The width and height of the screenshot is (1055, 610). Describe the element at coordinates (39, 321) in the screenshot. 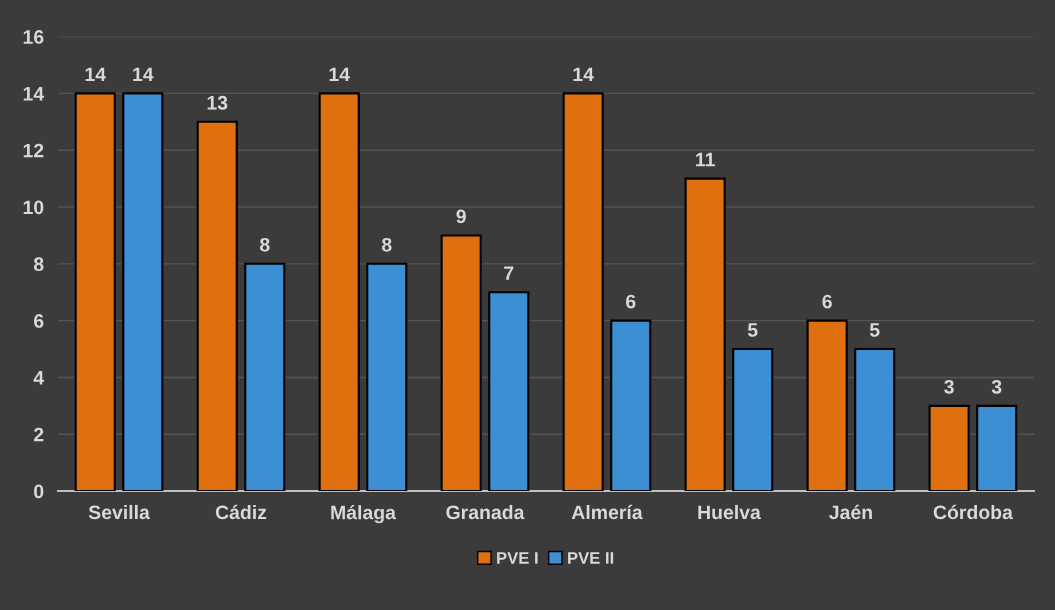

I see `y-tick-label: 6` at that location.